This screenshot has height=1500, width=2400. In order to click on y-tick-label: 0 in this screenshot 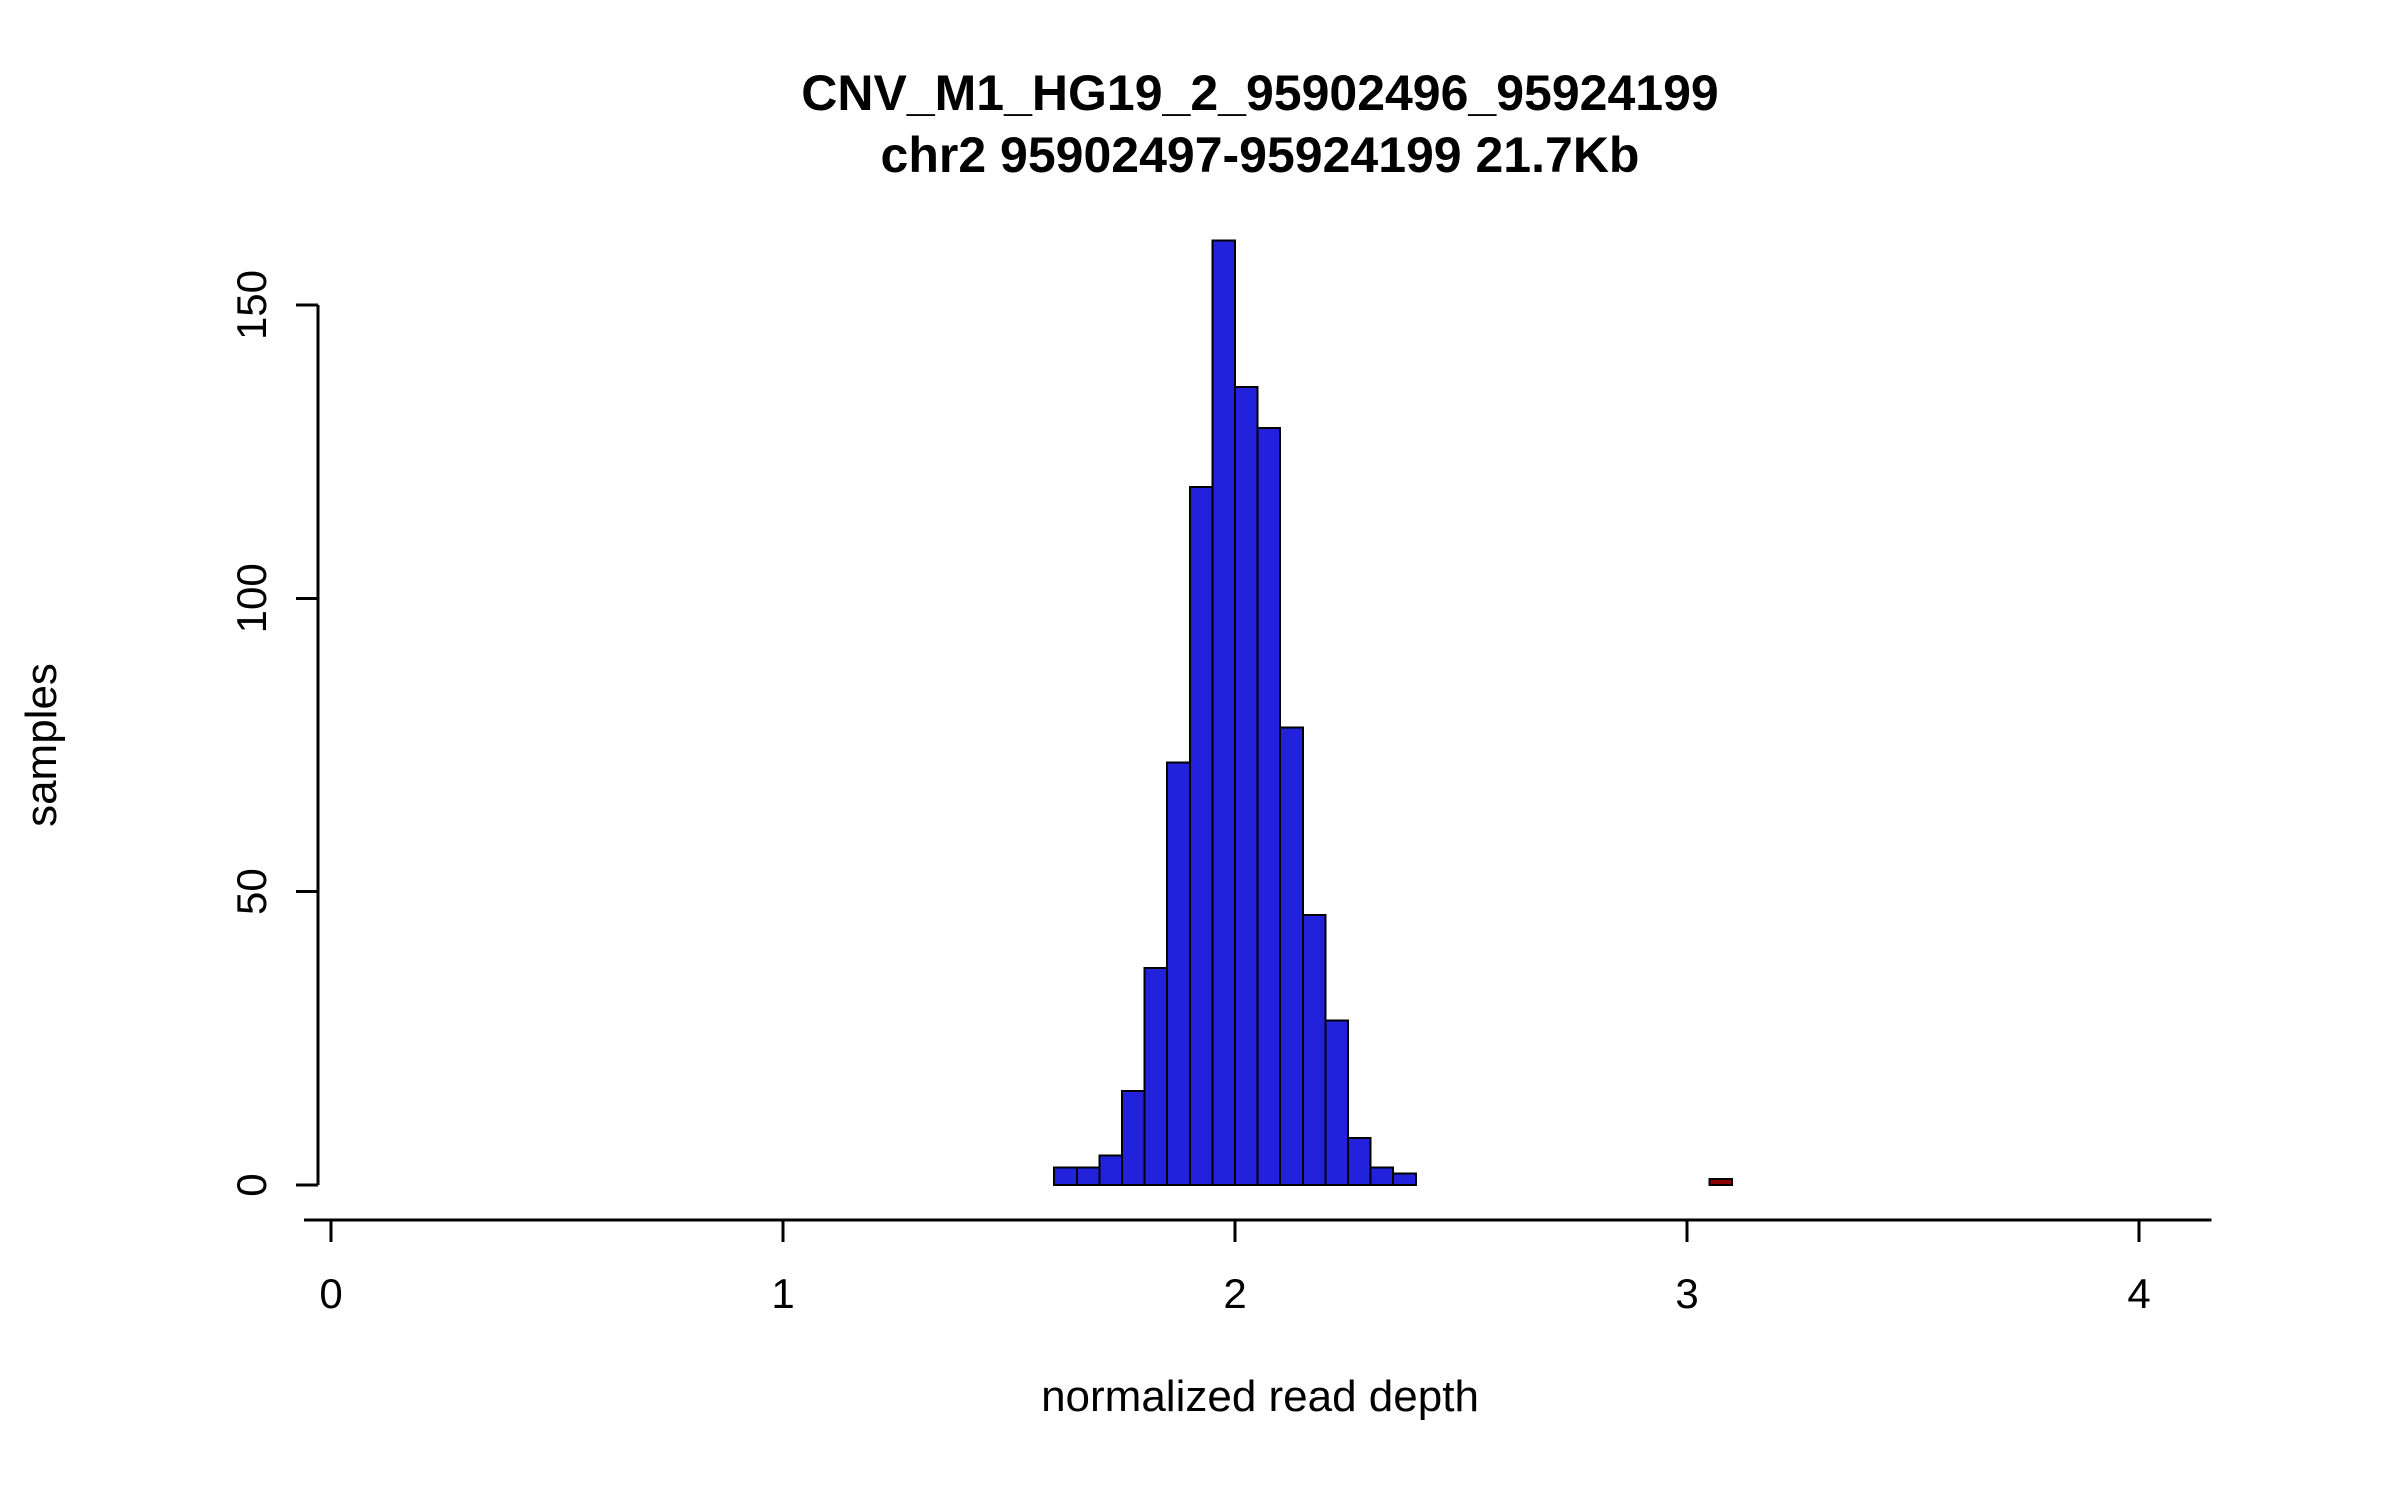, I will do `click(251, 1184)`.